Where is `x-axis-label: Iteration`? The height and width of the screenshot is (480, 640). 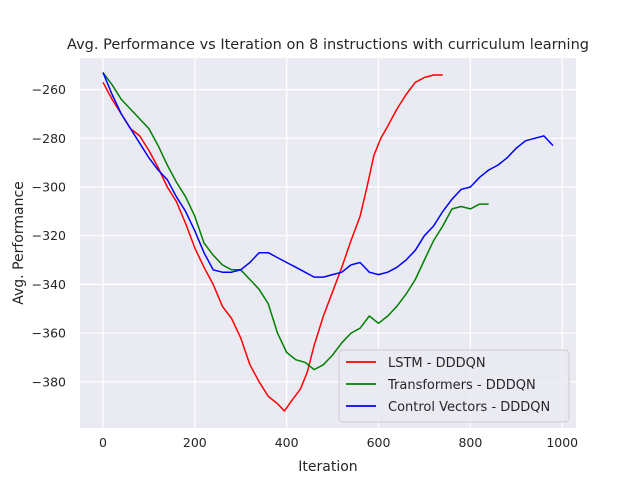 x-axis-label: Iteration is located at coordinates (327, 467).